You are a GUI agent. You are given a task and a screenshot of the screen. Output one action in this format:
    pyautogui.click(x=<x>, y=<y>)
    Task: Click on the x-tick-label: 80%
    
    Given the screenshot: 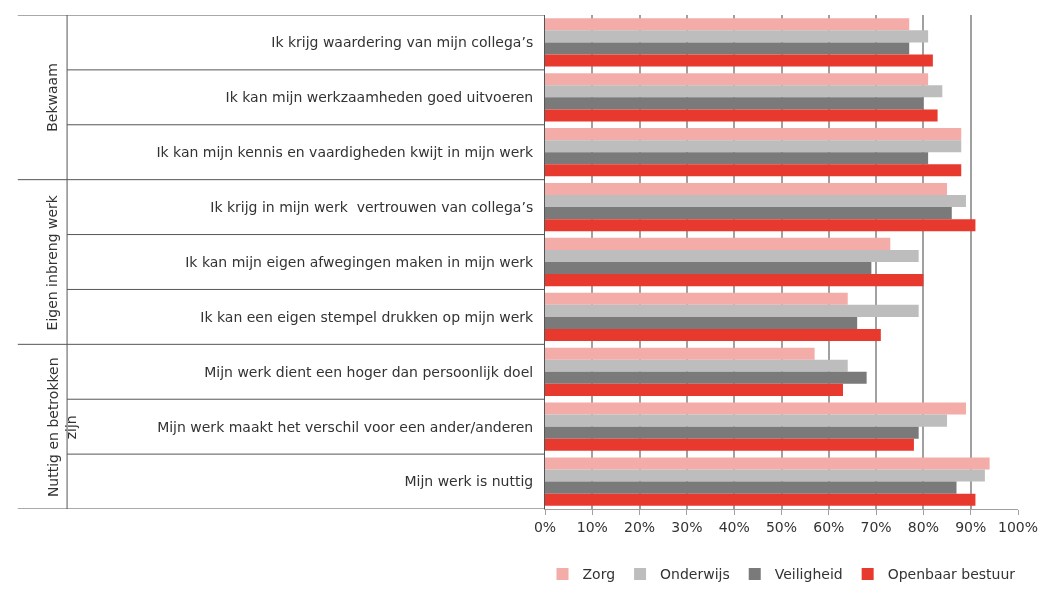 What is the action you would take?
    pyautogui.click(x=923, y=526)
    